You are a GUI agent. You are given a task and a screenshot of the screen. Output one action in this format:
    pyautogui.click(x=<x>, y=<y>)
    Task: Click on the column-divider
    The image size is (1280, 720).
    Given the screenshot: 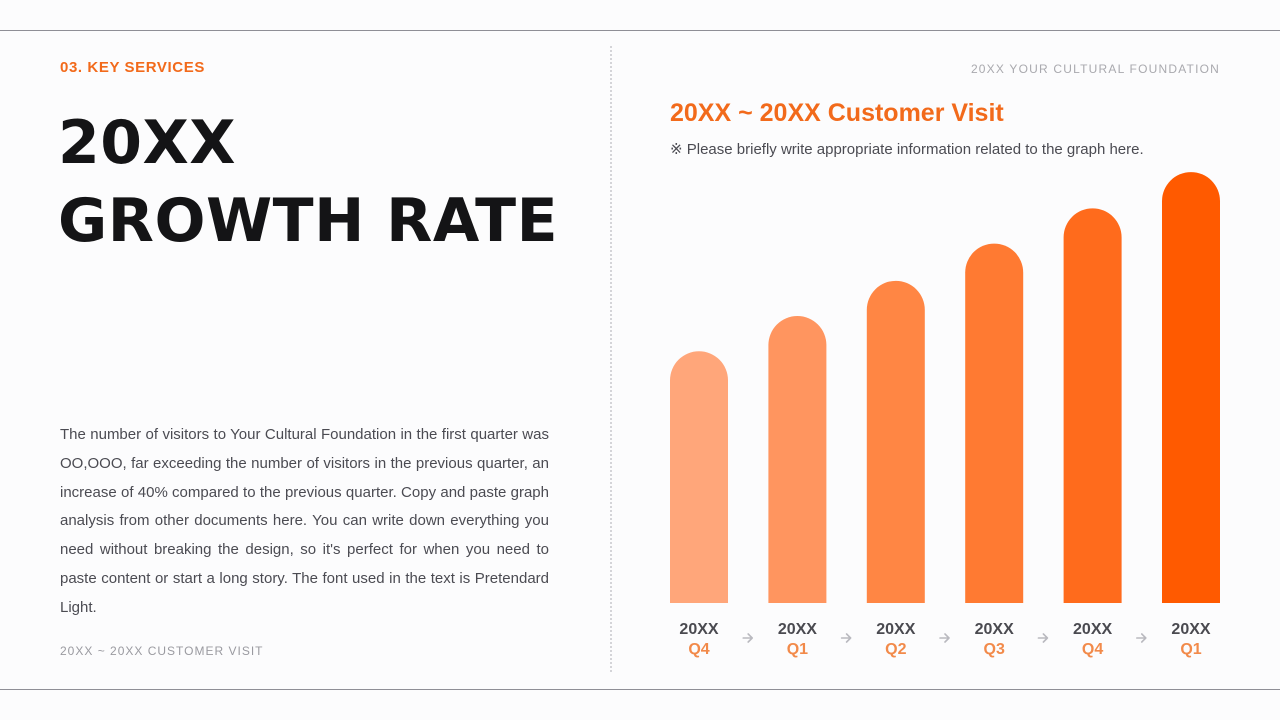 What is the action you would take?
    pyautogui.click(x=611, y=359)
    